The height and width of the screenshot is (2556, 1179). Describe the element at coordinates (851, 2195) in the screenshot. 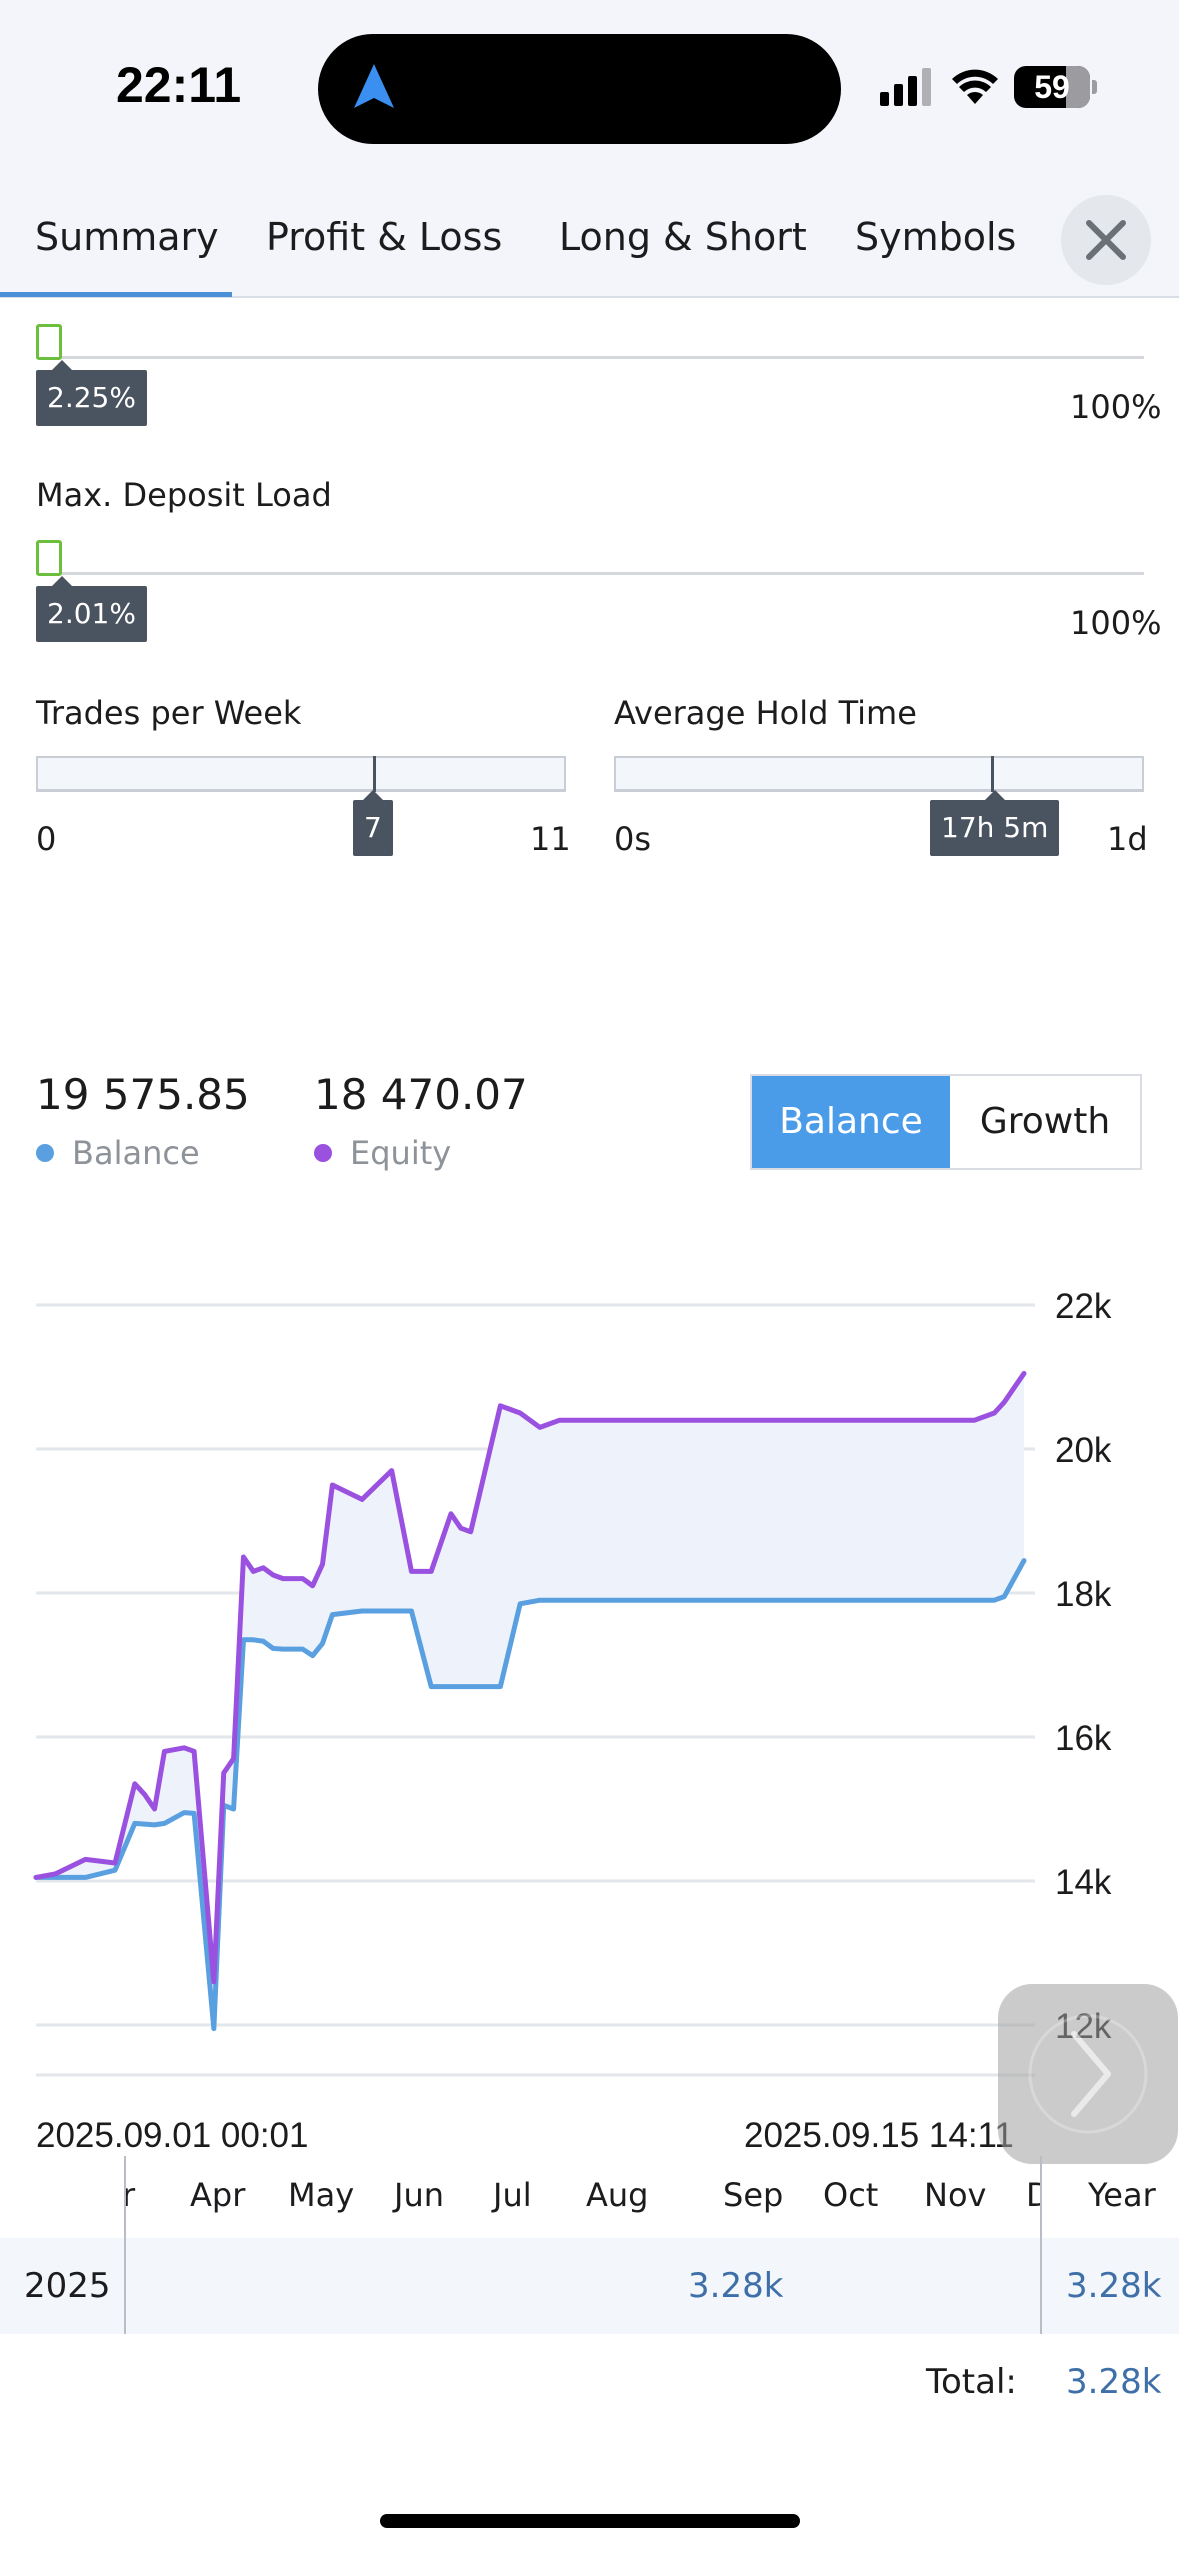

I see `month-label: Oct` at that location.